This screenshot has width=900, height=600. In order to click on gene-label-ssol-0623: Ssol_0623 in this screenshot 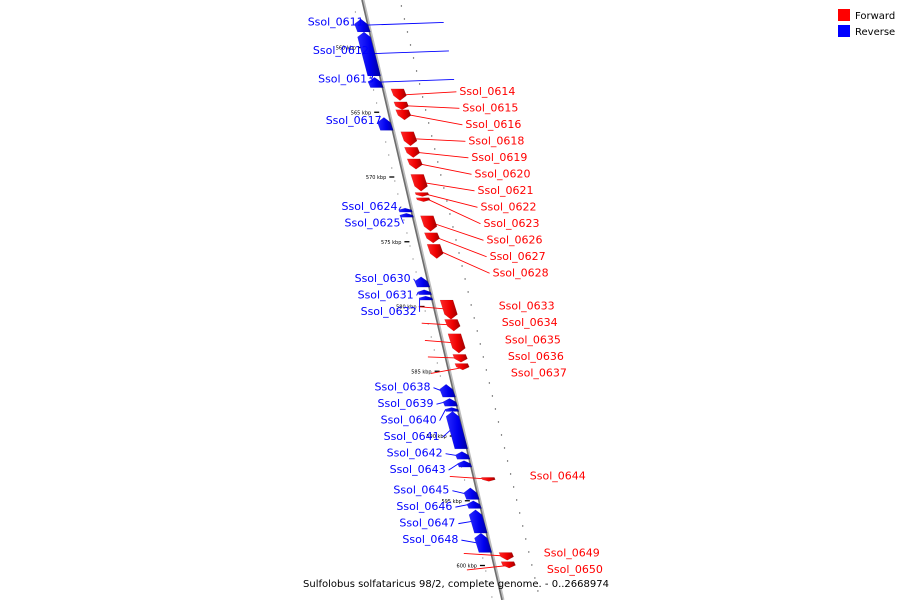, I will do `click(512, 223)`.